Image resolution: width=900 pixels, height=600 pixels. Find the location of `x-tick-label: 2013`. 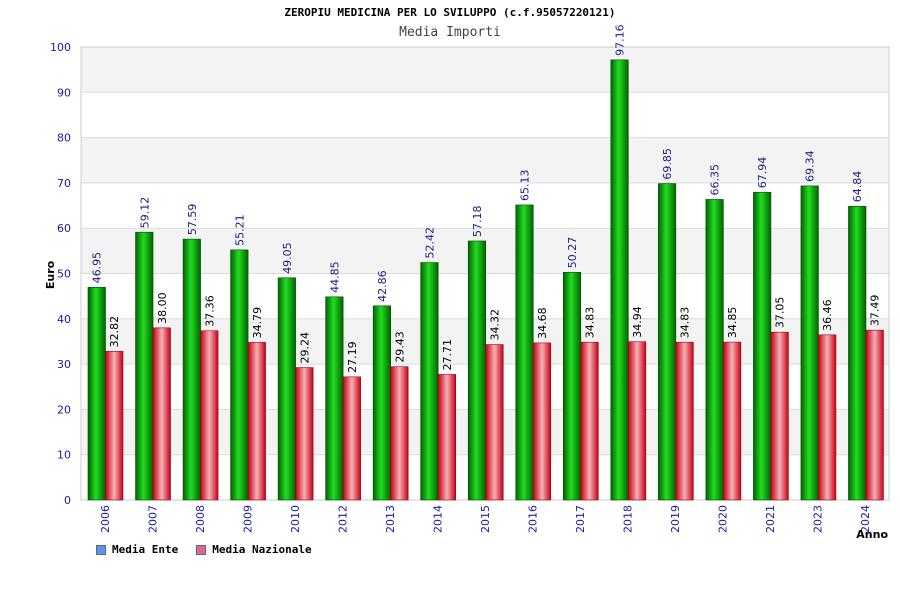

x-tick-label: 2013 is located at coordinates (390, 519).